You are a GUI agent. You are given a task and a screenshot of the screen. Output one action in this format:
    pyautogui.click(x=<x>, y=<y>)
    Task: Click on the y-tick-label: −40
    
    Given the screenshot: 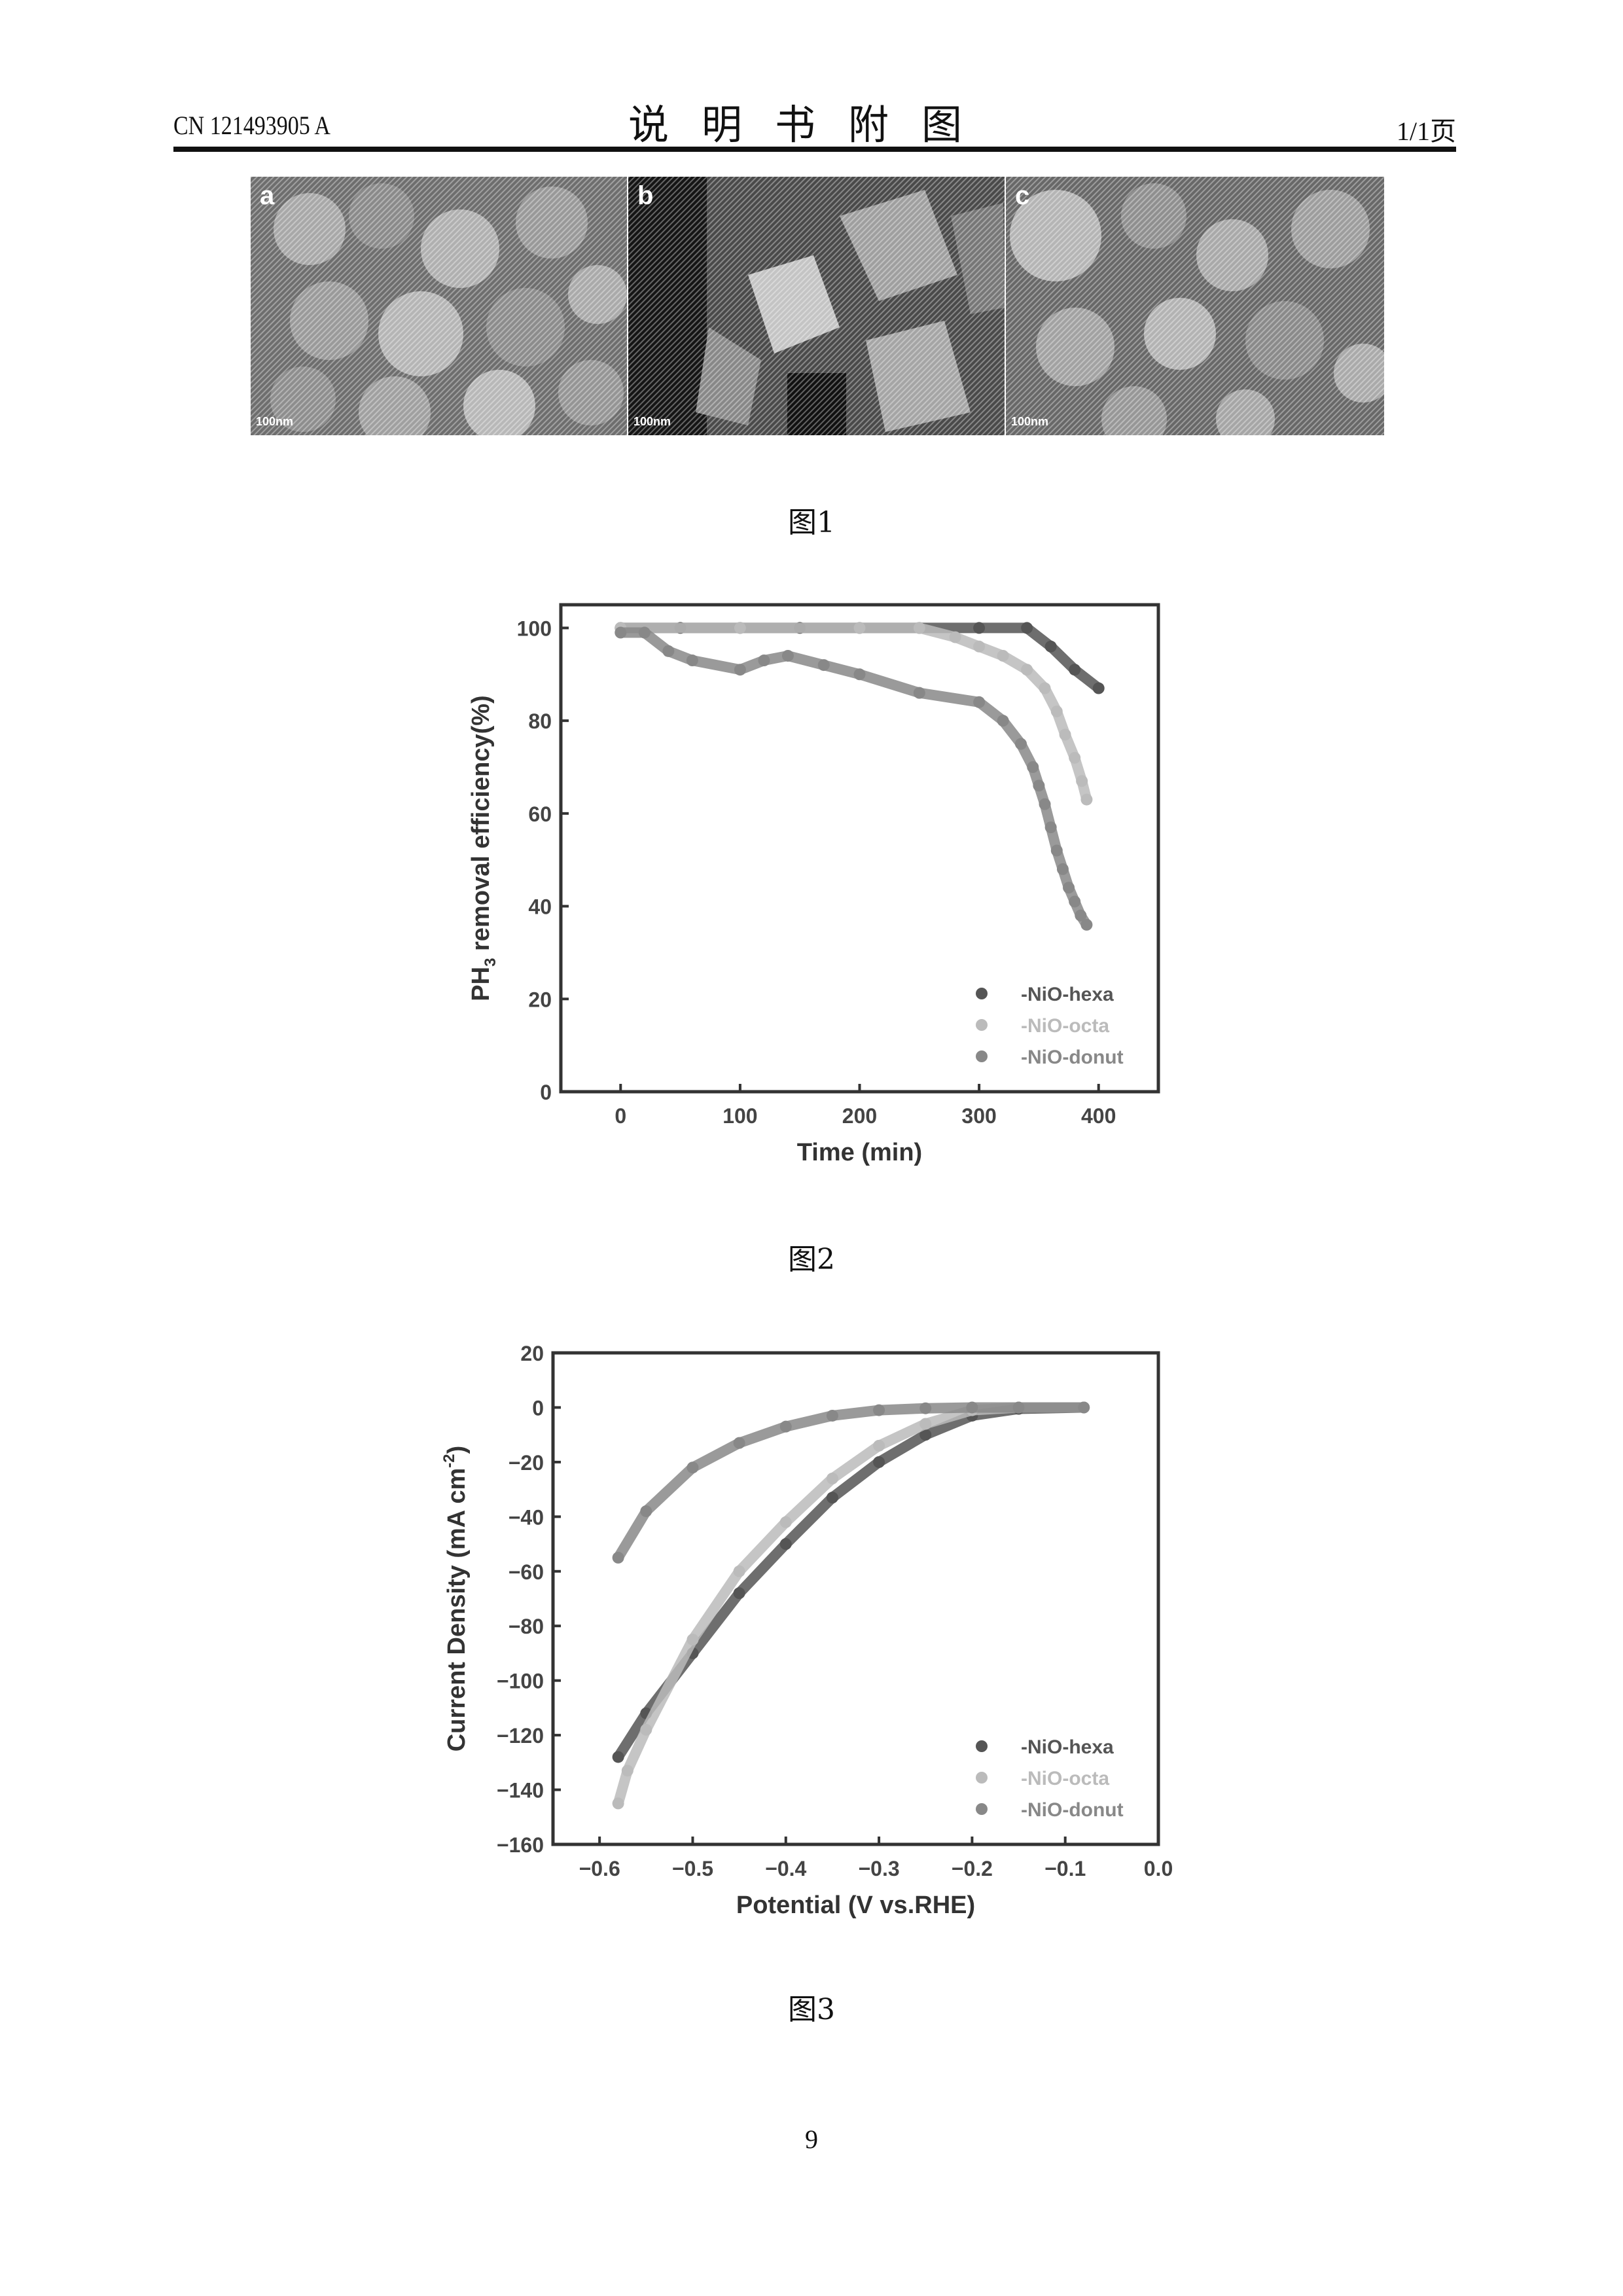 What is the action you would take?
    pyautogui.click(x=526, y=1517)
    